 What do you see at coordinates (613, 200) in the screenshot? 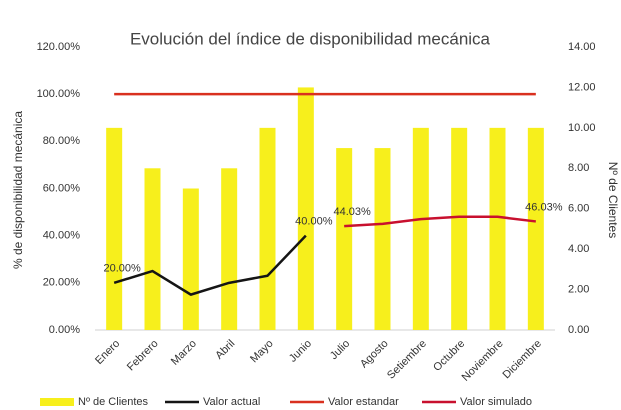
I see `y2-axis-label: Nº de Clientes` at bounding box center [613, 200].